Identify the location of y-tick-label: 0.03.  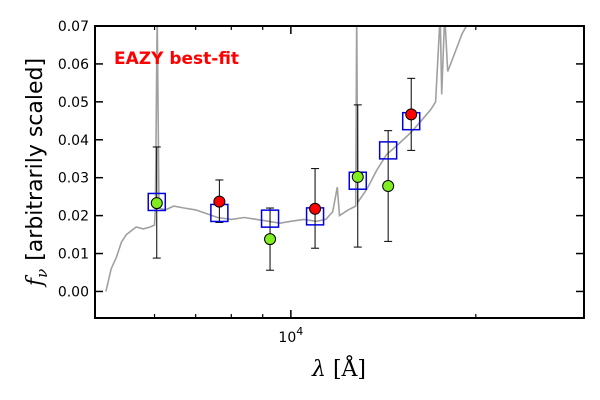
(73, 179).